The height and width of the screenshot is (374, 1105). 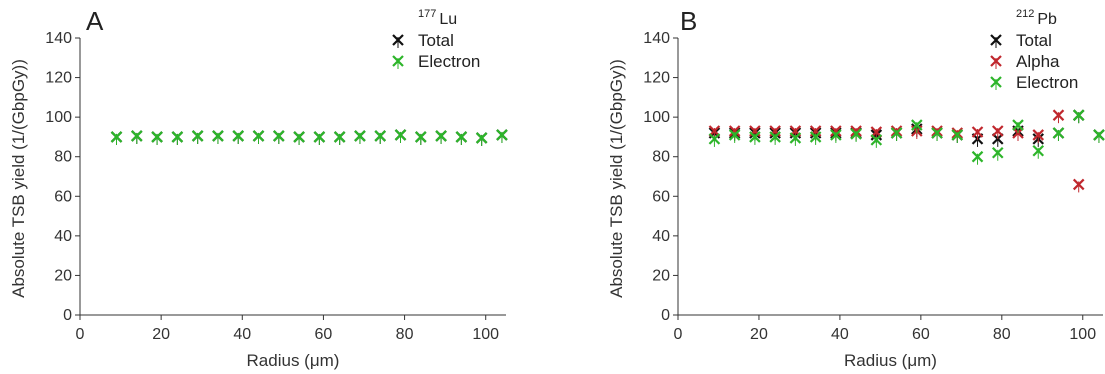 I want to click on panel-a-letter: A, so click(x=95, y=21).